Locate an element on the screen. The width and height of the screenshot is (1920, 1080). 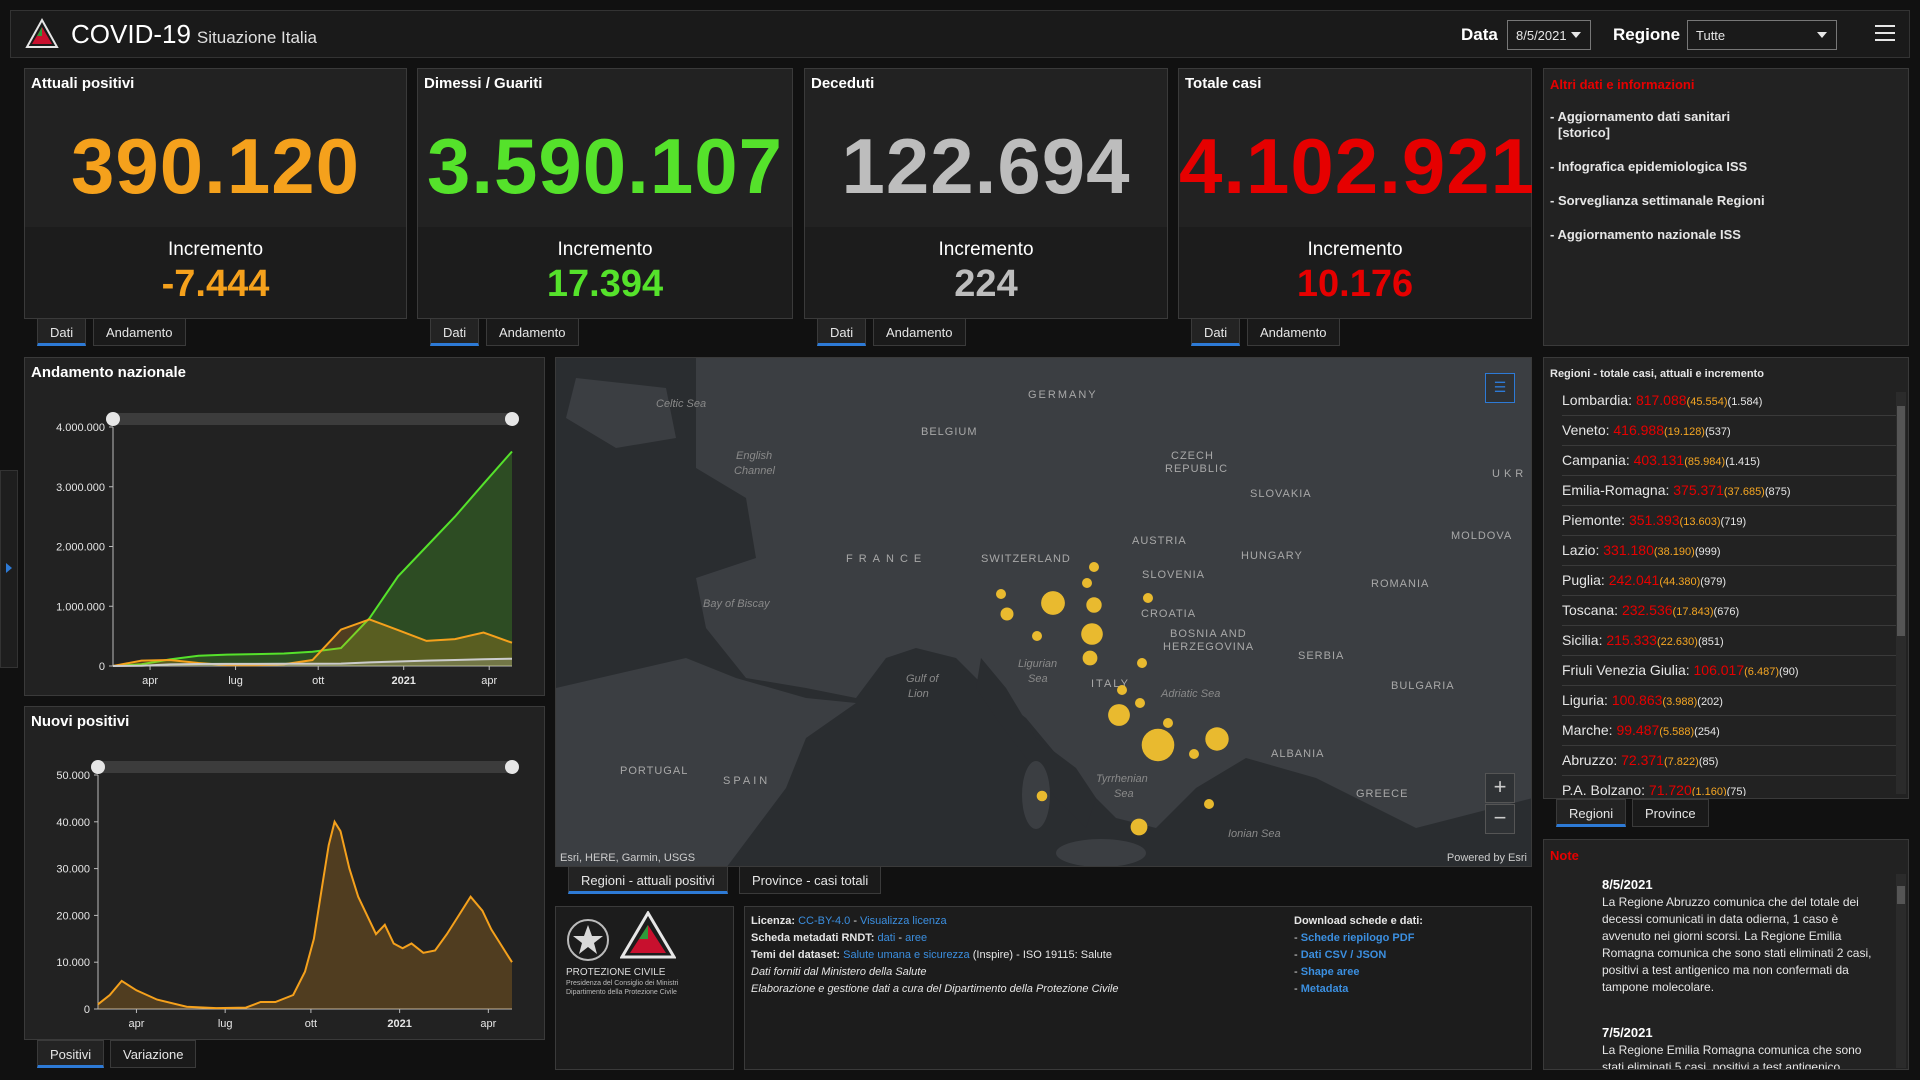
region-row: Campania: 403.131(85.984)(1.415) is located at coordinates (1731, 461).